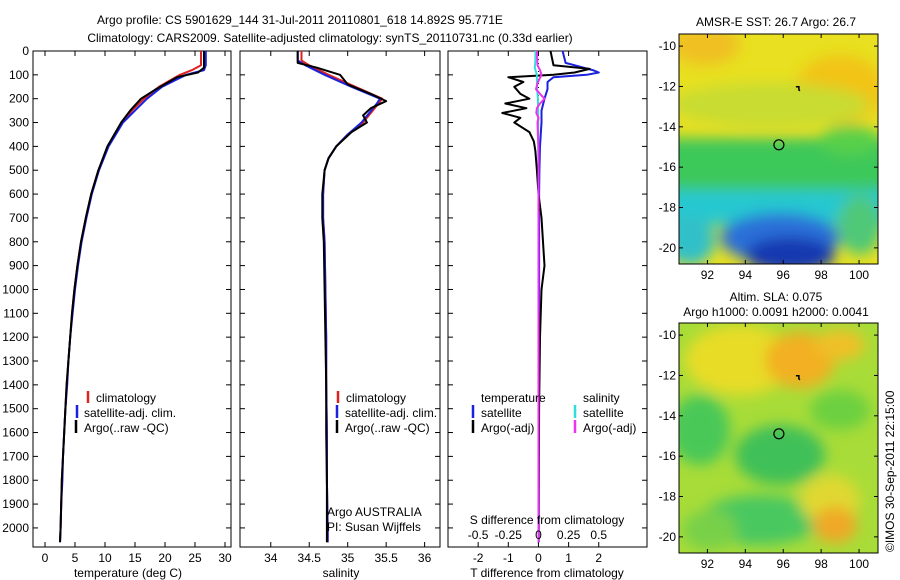 Image resolution: width=900 pixels, height=580 pixels. What do you see at coordinates (568, 558) in the screenshot?
I see `x-tick-label: 1` at bounding box center [568, 558].